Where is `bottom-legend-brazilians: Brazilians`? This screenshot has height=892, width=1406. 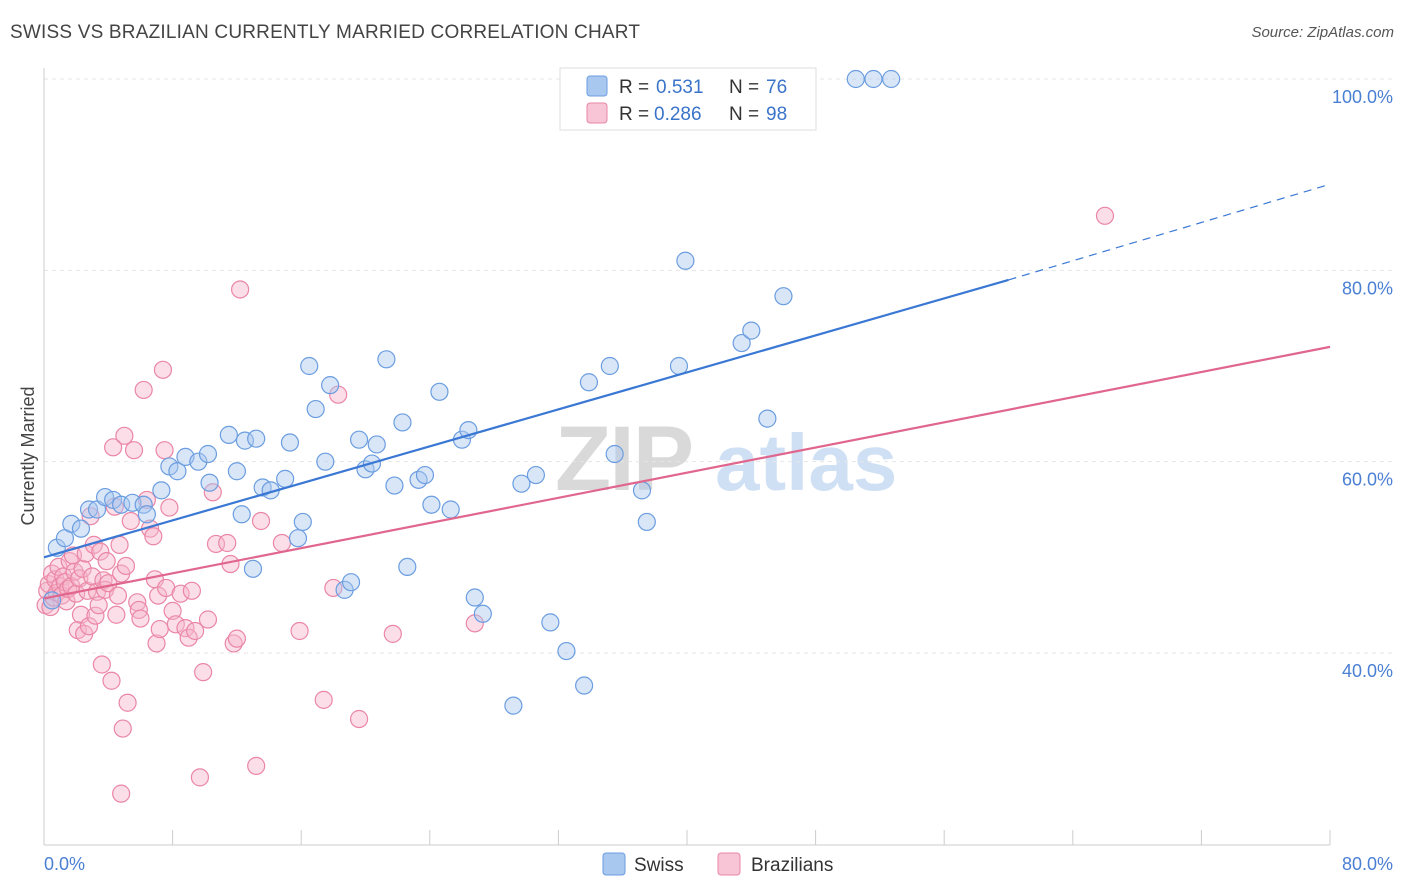 bottom-legend-brazilians: Brazilians is located at coordinates (792, 865).